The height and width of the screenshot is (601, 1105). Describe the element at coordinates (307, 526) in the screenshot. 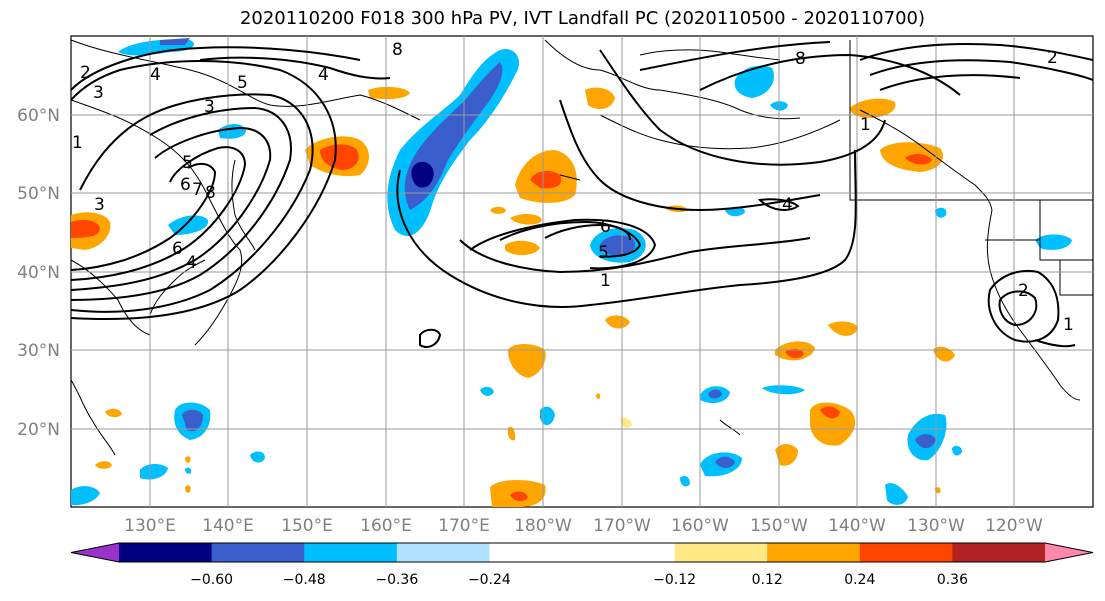

I see `lon-label: 150°E` at that location.